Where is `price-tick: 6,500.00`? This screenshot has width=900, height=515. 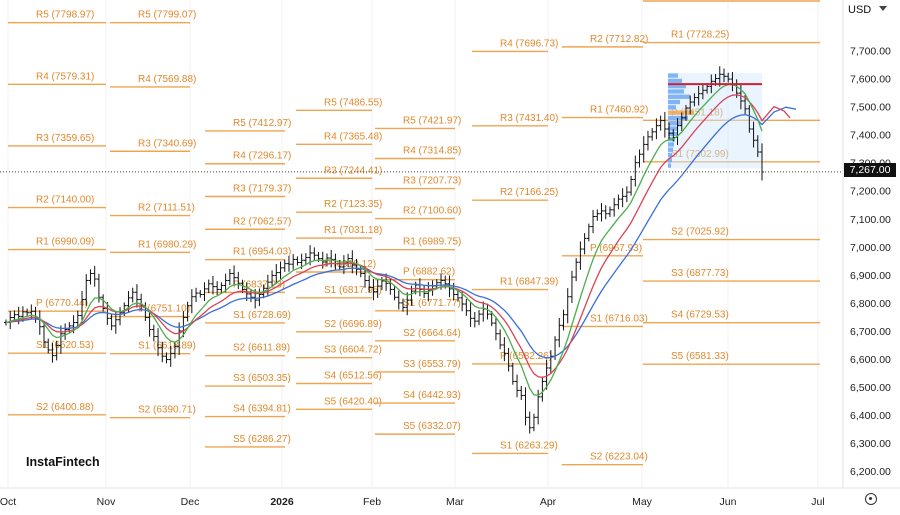
price-tick: 6,500.00 is located at coordinates (870, 388).